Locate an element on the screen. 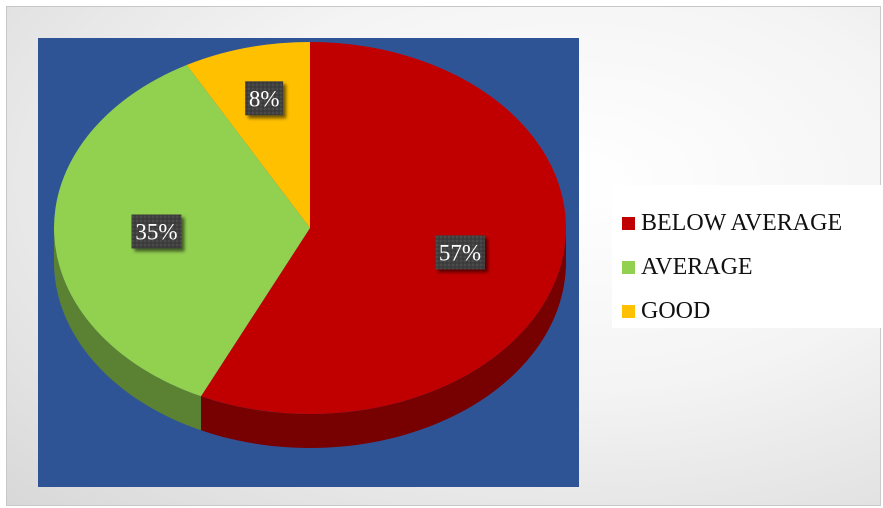  data-label-2: 35% is located at coordinates (156, 231).